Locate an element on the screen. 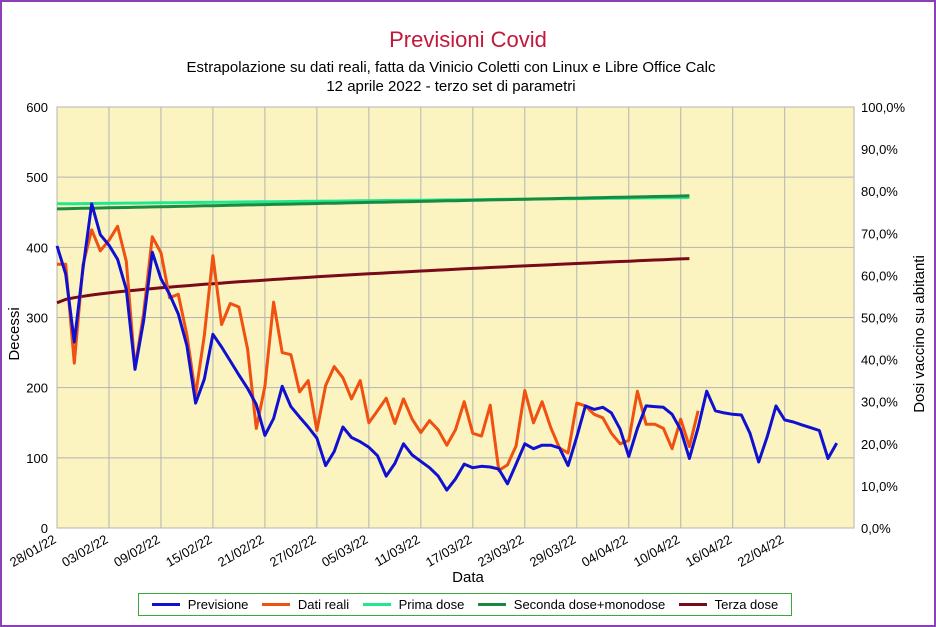 The width and height of the screenshot is (936, 627). legend-item: Previsione is located at coordinates (200, 604).